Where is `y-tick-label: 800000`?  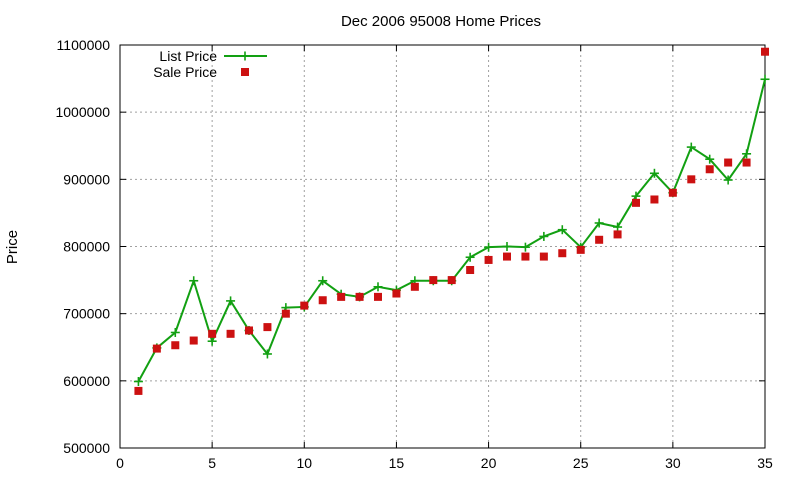 y-tick-label: 800000 is located at coordinates (86, 247).